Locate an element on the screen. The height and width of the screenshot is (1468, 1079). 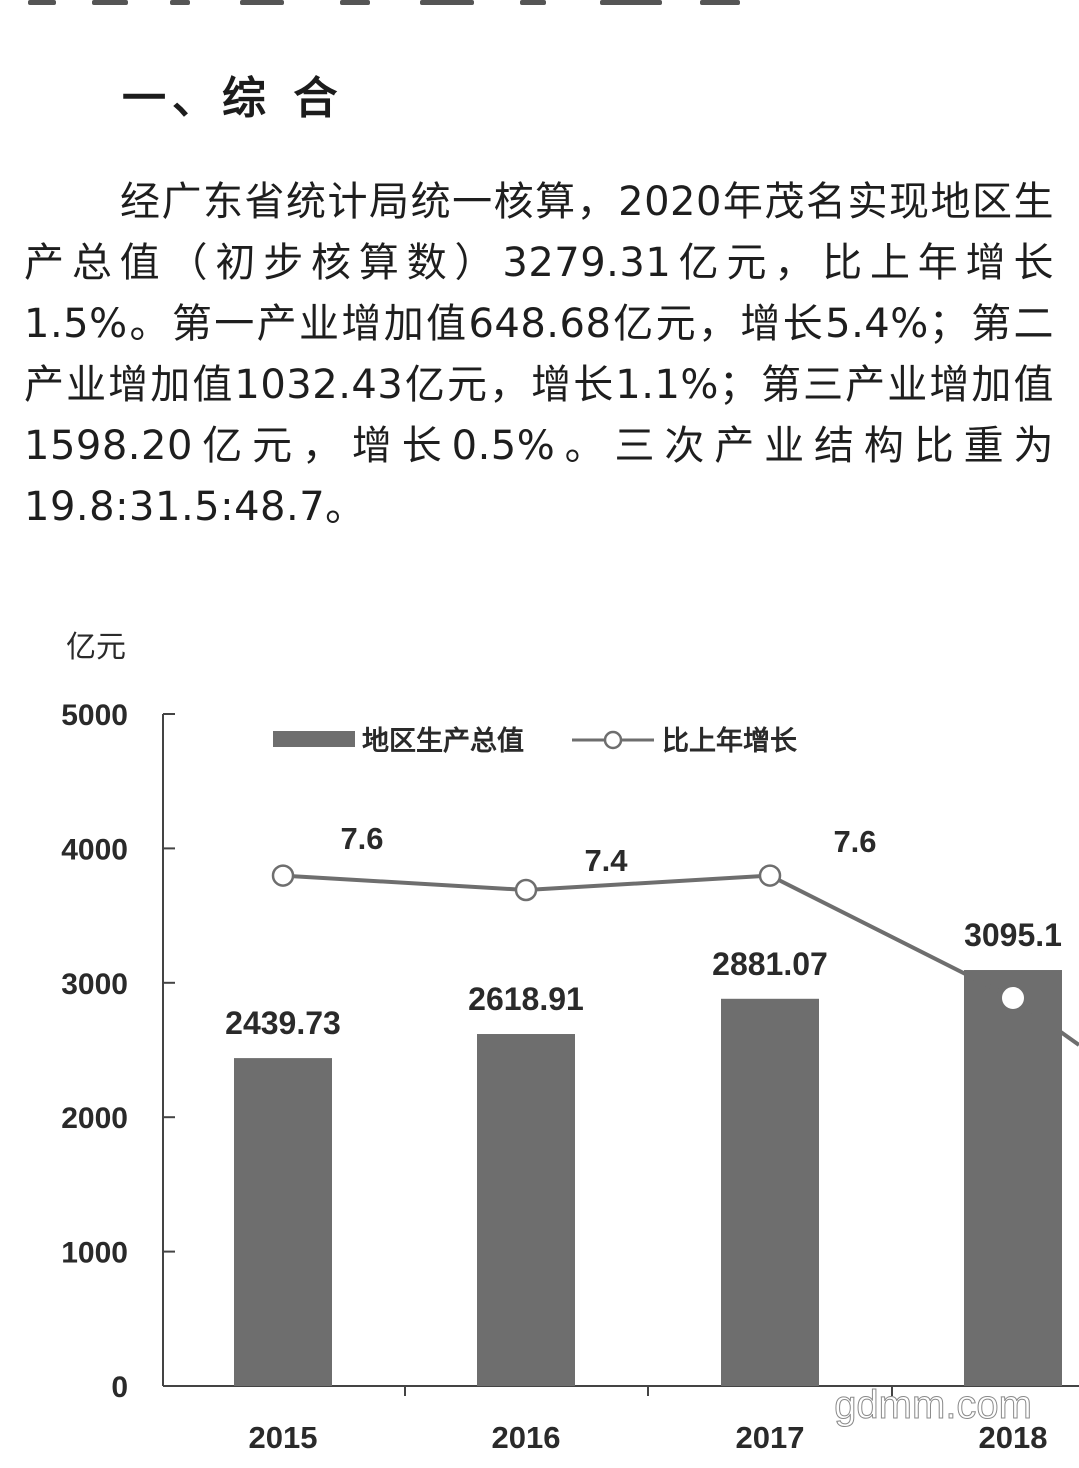
bar-gdp-2017 is located at coordinates (770, 1192).